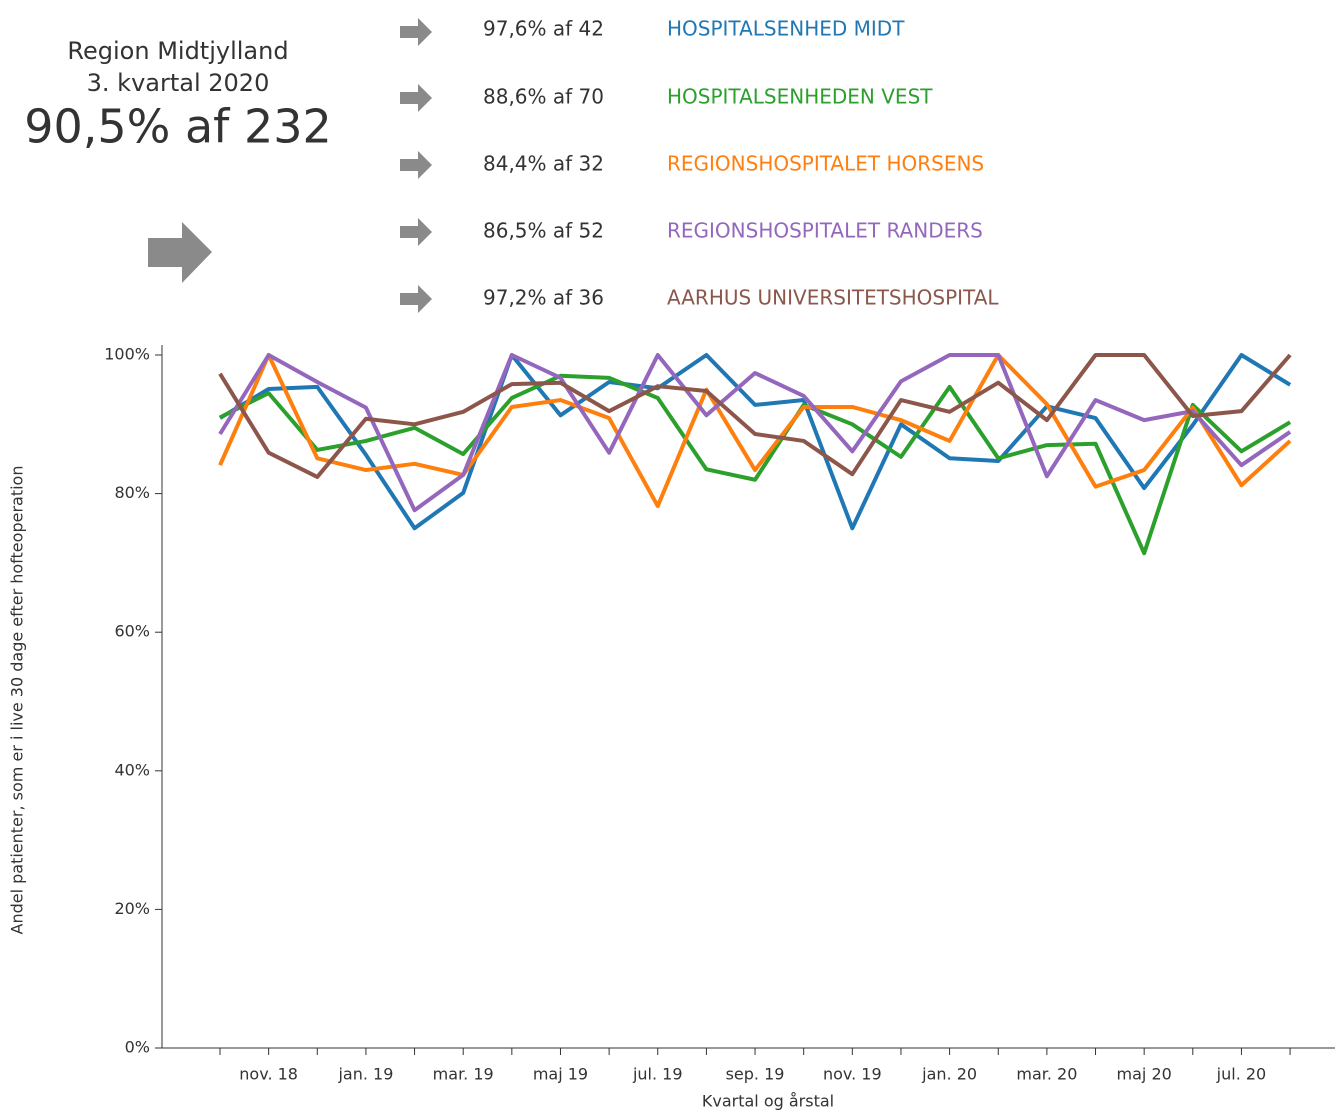 Image resolution: width=1335 pixels, height=1114 pixels. Describe the element at coordinates (132, 908) in the screenshot. I see `y-tick-label: 20%` at that location.